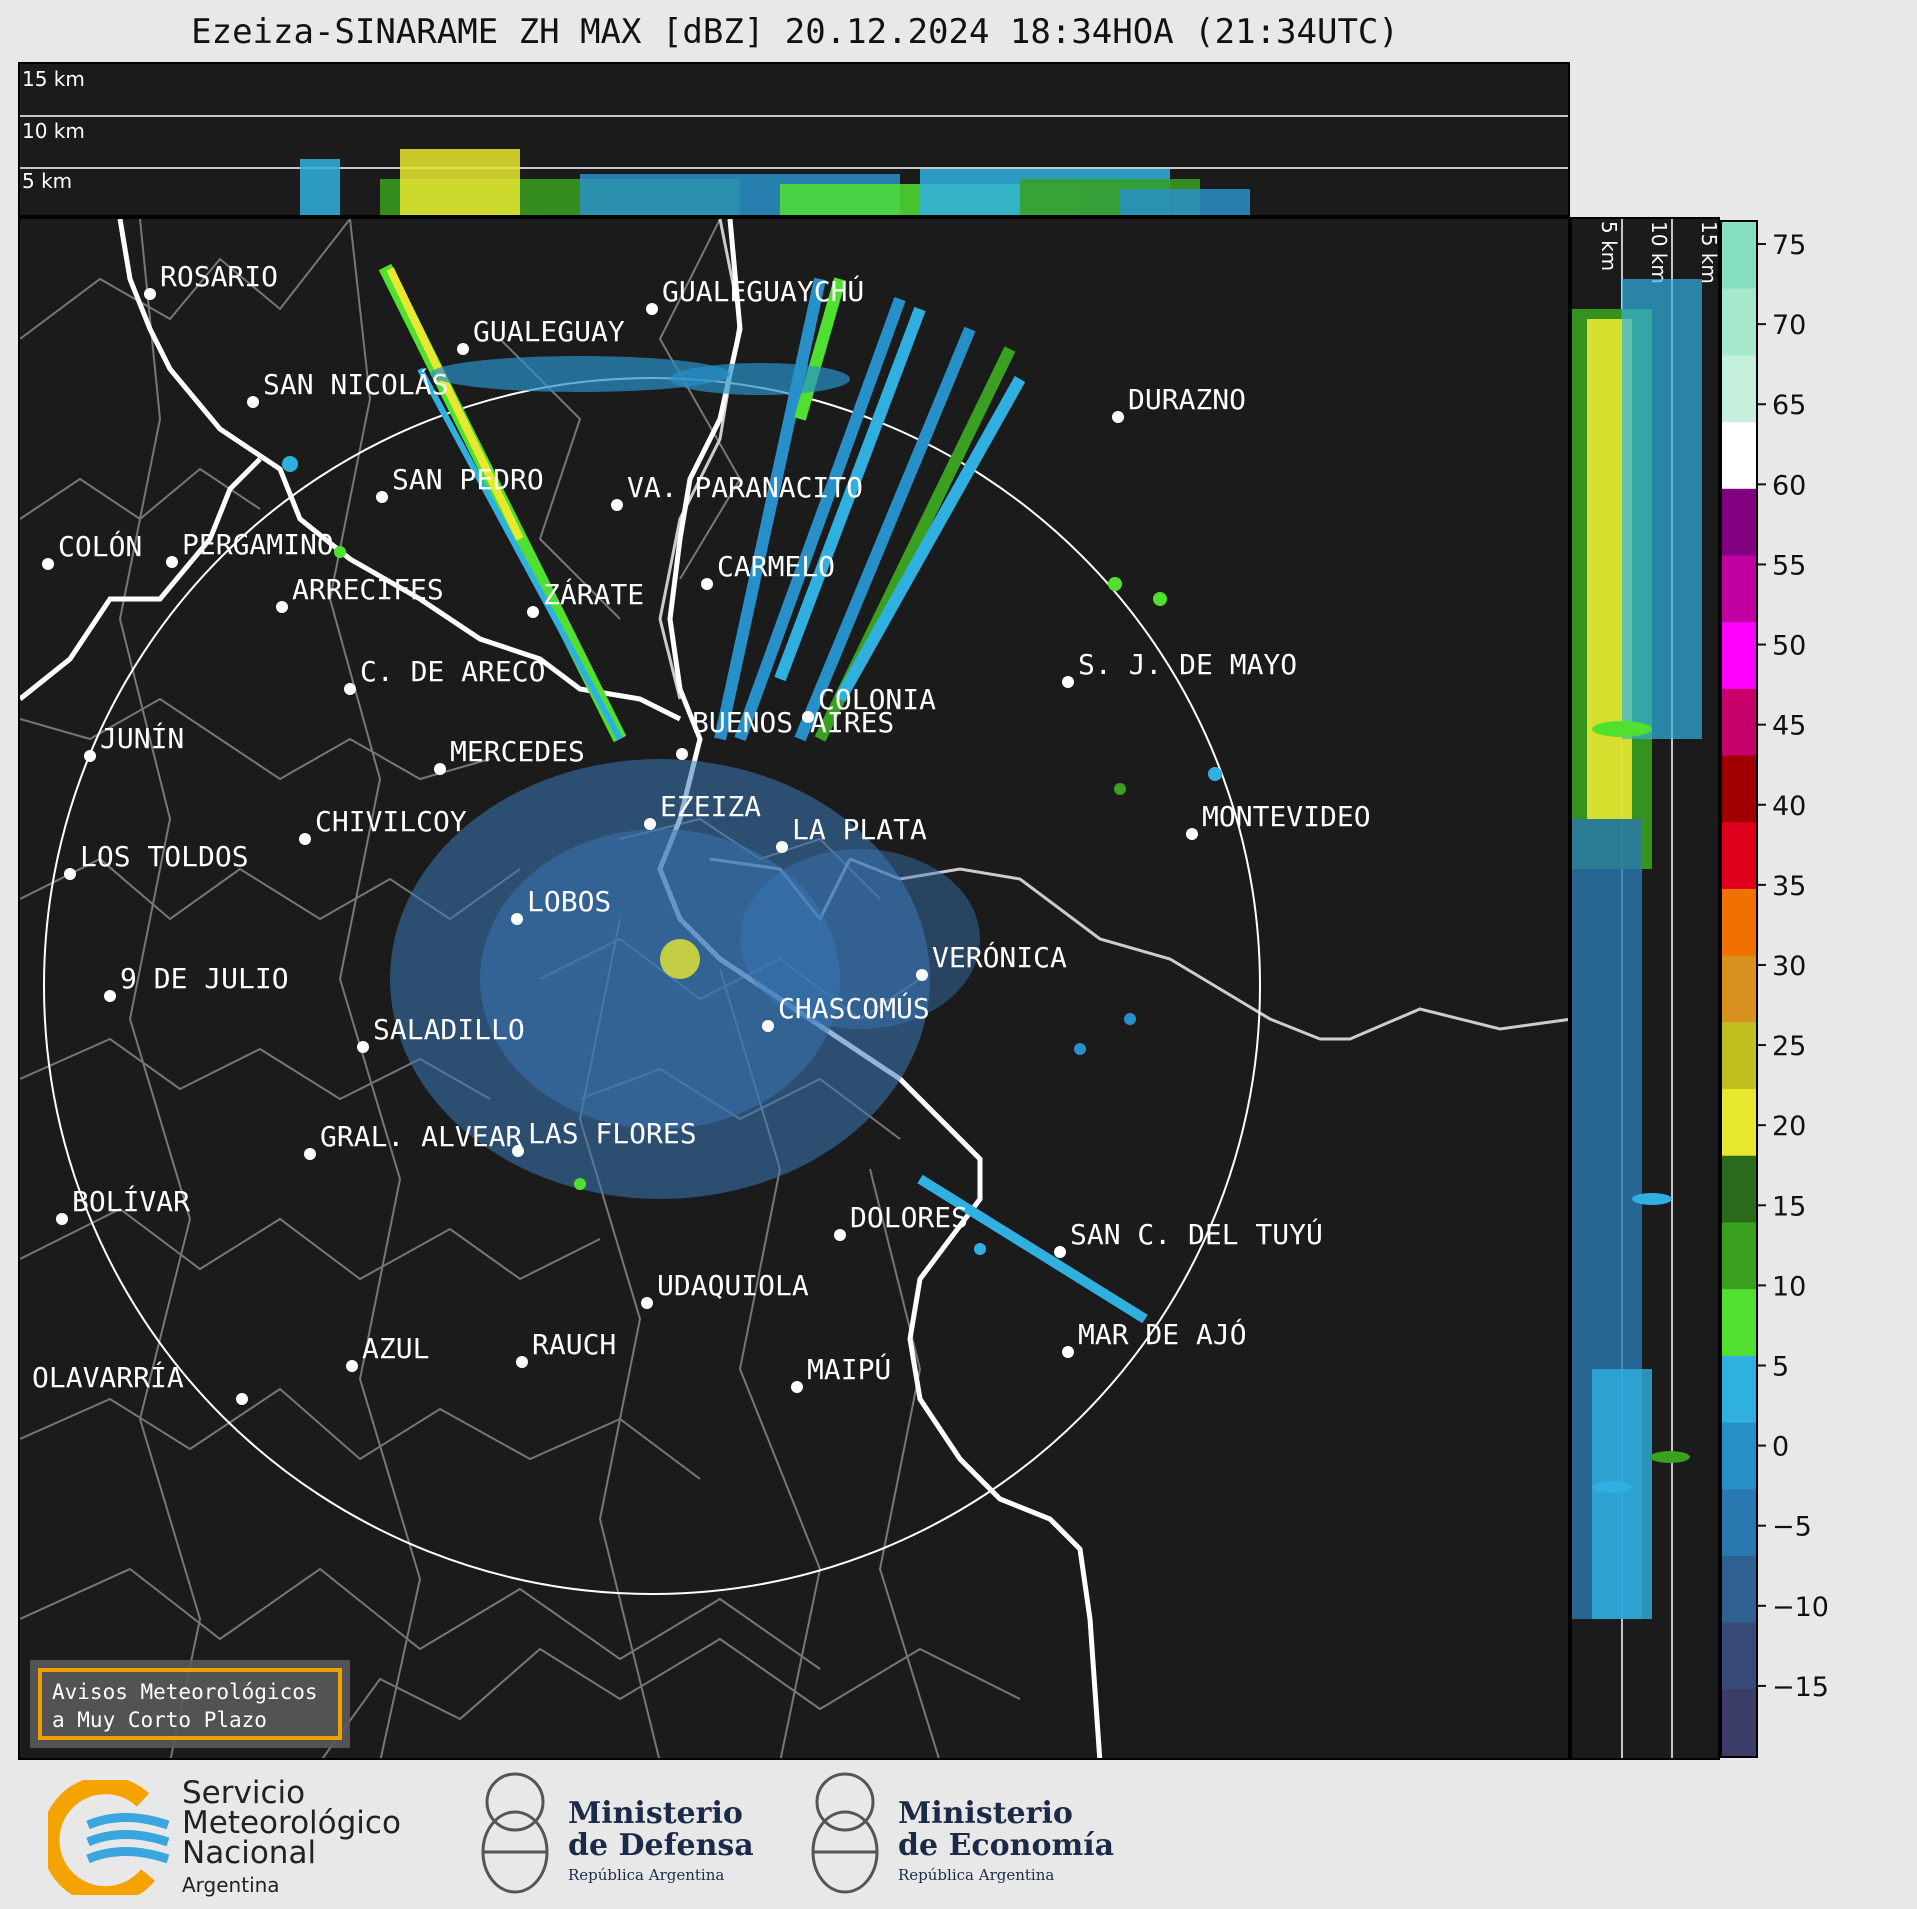  I want to click on city-label: BUENOS AIRES, so click(793, 722).